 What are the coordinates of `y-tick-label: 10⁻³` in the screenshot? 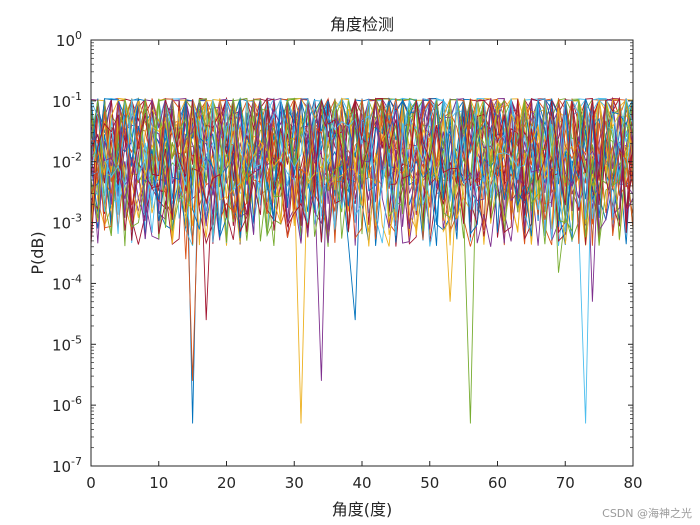 It's located at (67, 222).